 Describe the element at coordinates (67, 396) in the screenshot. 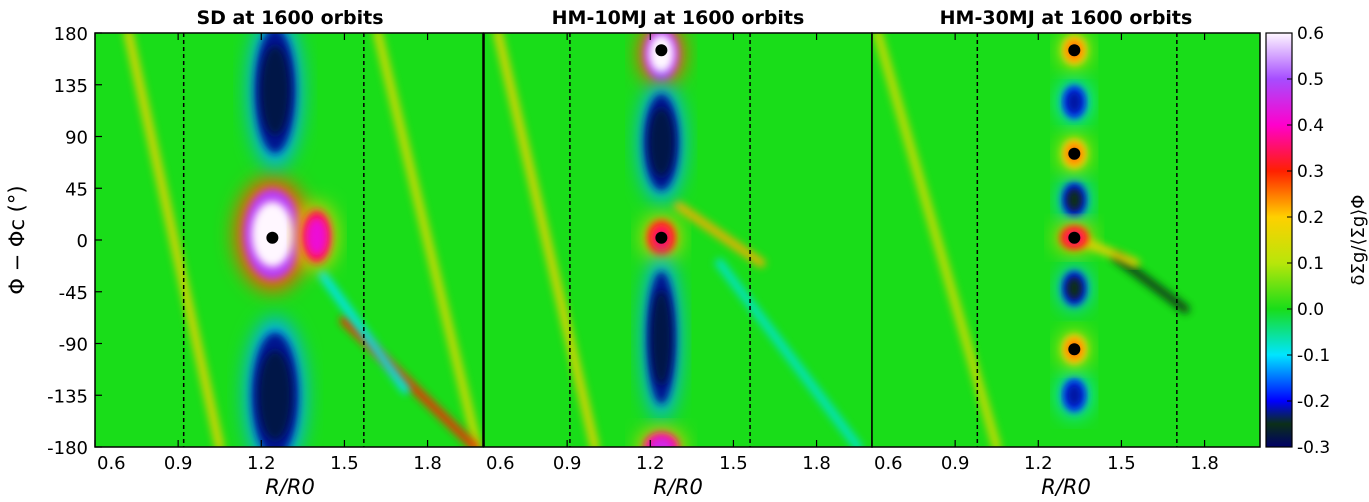

I see `y-tick-label: -135` at that location.